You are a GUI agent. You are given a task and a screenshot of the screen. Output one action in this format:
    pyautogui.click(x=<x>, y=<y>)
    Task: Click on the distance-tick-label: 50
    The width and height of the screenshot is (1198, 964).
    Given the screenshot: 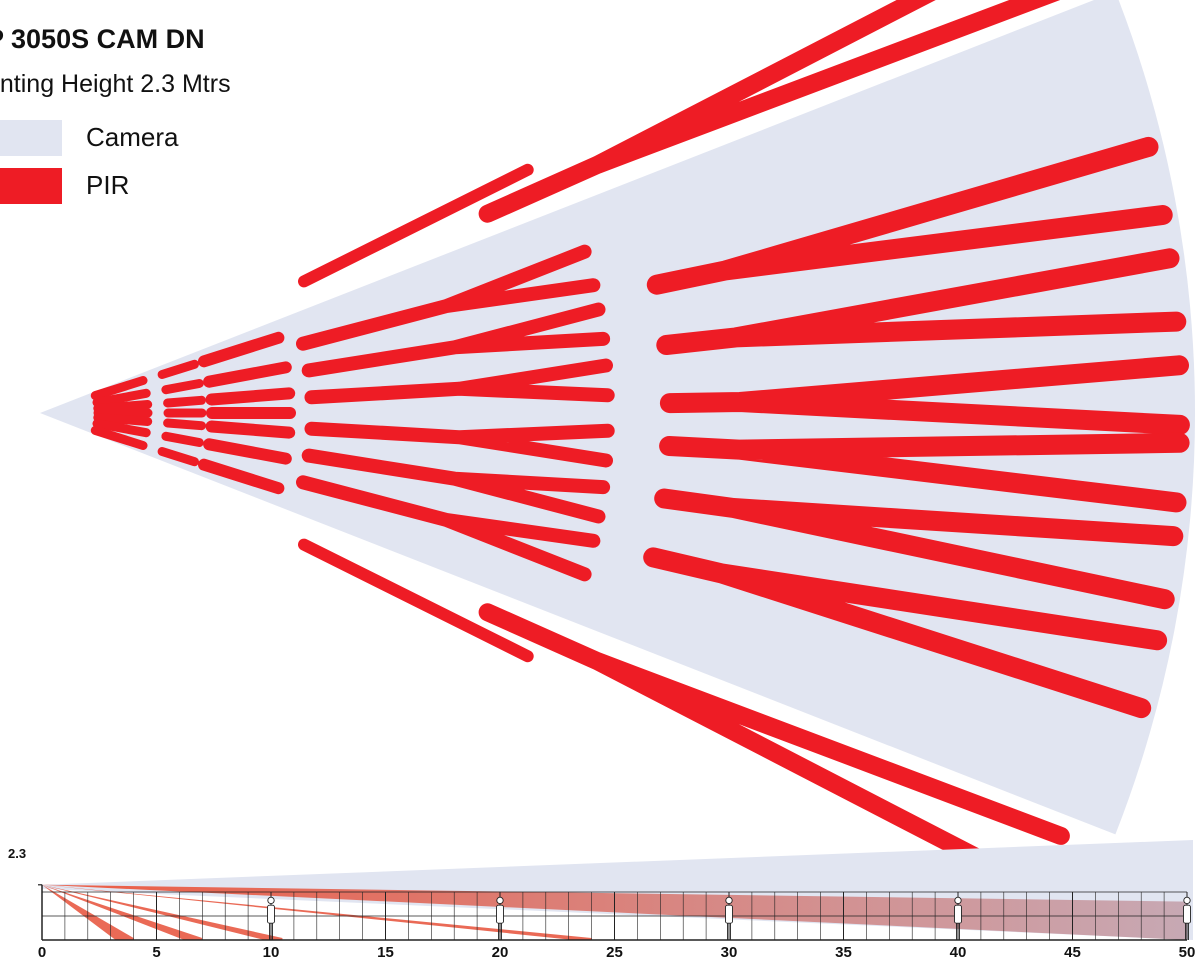 What is the action you would take?
    pyautogui.click(x=1187, y=952)
    